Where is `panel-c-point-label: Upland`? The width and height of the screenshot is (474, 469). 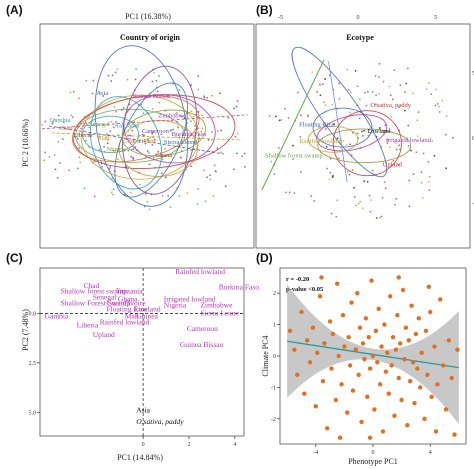 panel-c-point-label: Upland is located at coordinates (104, 334).